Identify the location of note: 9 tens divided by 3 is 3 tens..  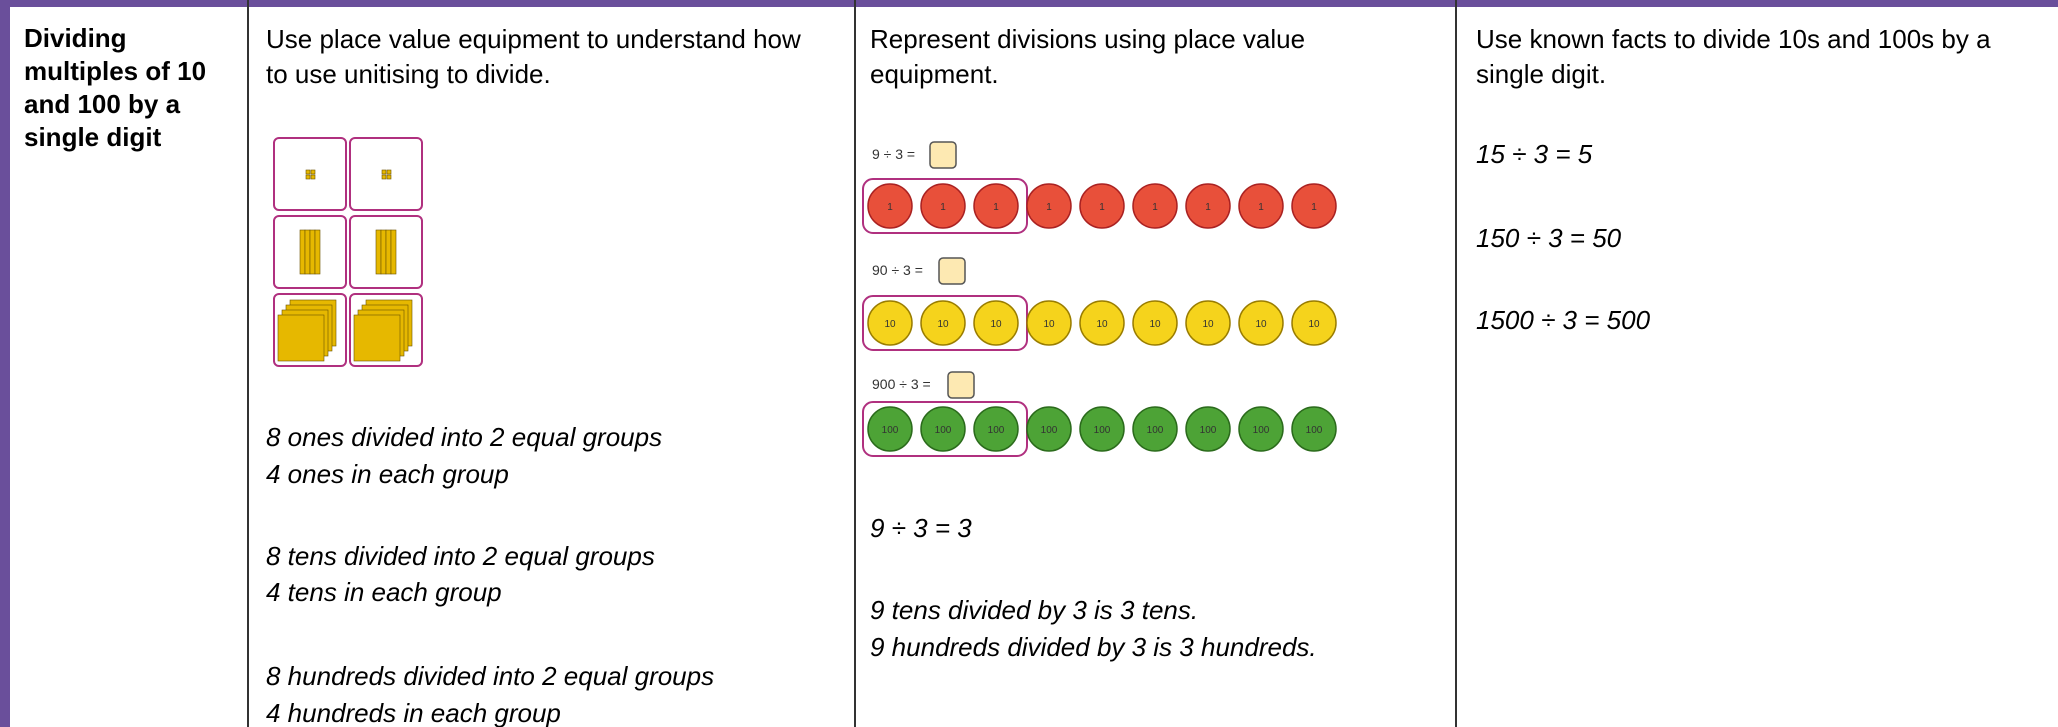
(1034, 610).